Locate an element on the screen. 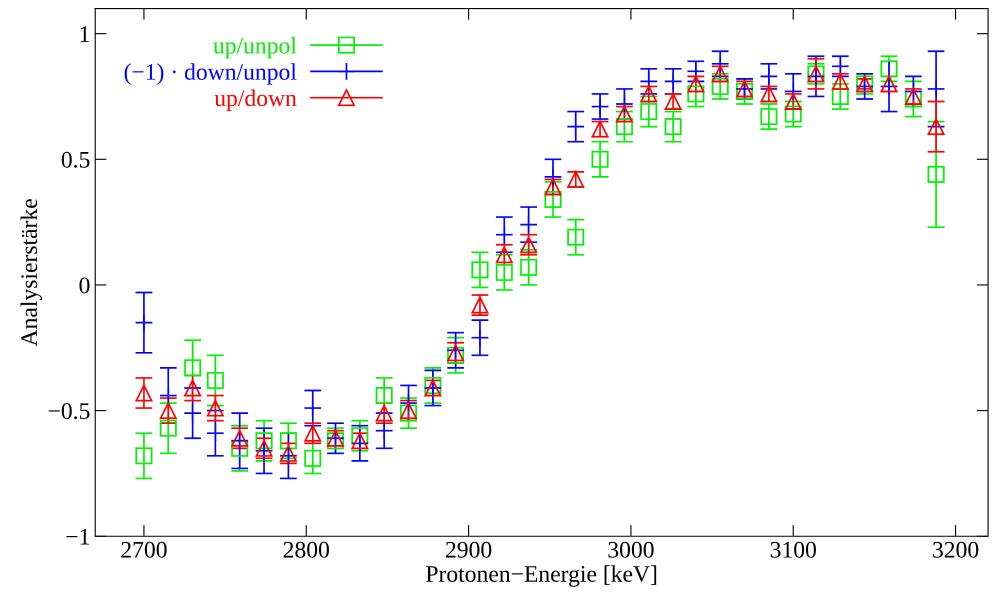 This screenshot has width=992, height=608. y-tick-label: −0.5 is located at coordinates (69, 411).